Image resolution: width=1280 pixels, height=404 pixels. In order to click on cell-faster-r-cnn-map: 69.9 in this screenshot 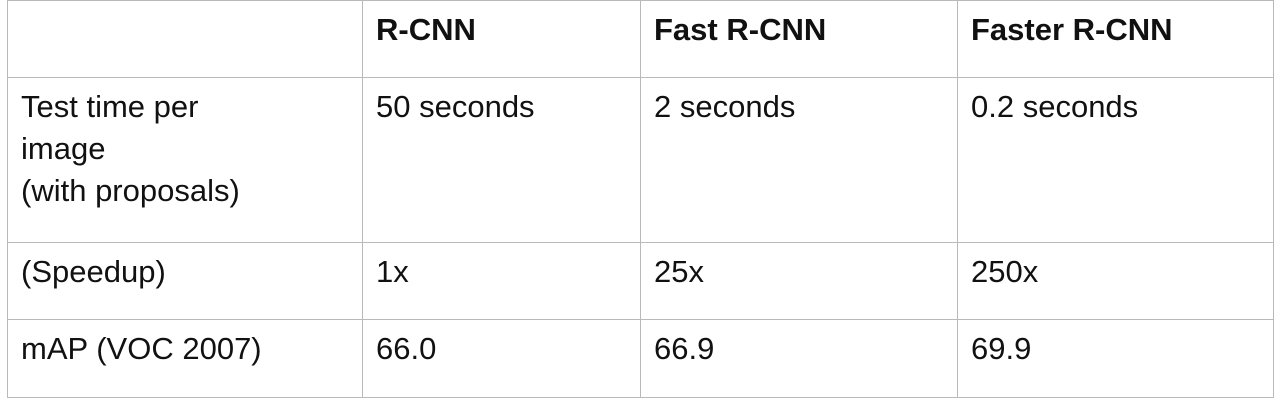, I will do `click(1115, 358)`.